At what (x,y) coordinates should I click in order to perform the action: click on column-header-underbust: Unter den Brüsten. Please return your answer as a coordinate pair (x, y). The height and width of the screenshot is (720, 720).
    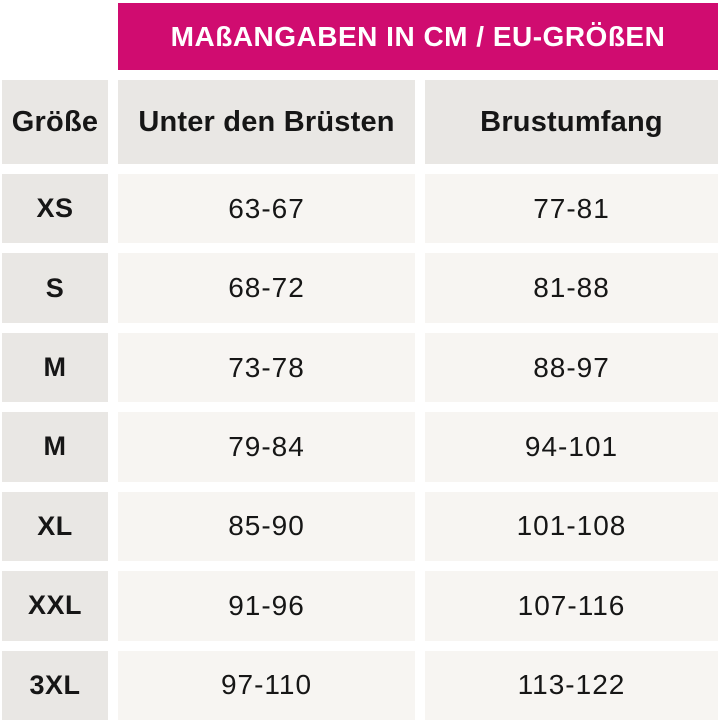
    Looking at the image, I should click on (266, 122).